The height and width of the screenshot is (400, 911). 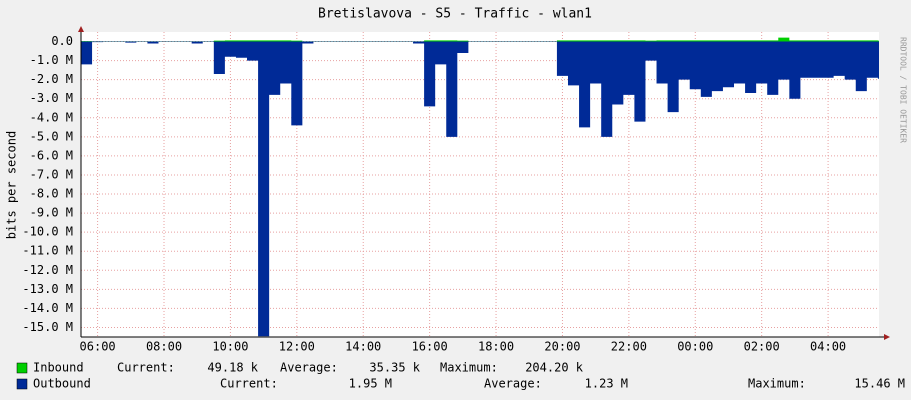 I want to click on watermark: RRDTOOL / TOBI OETIKER, so click(x=903, y=90).